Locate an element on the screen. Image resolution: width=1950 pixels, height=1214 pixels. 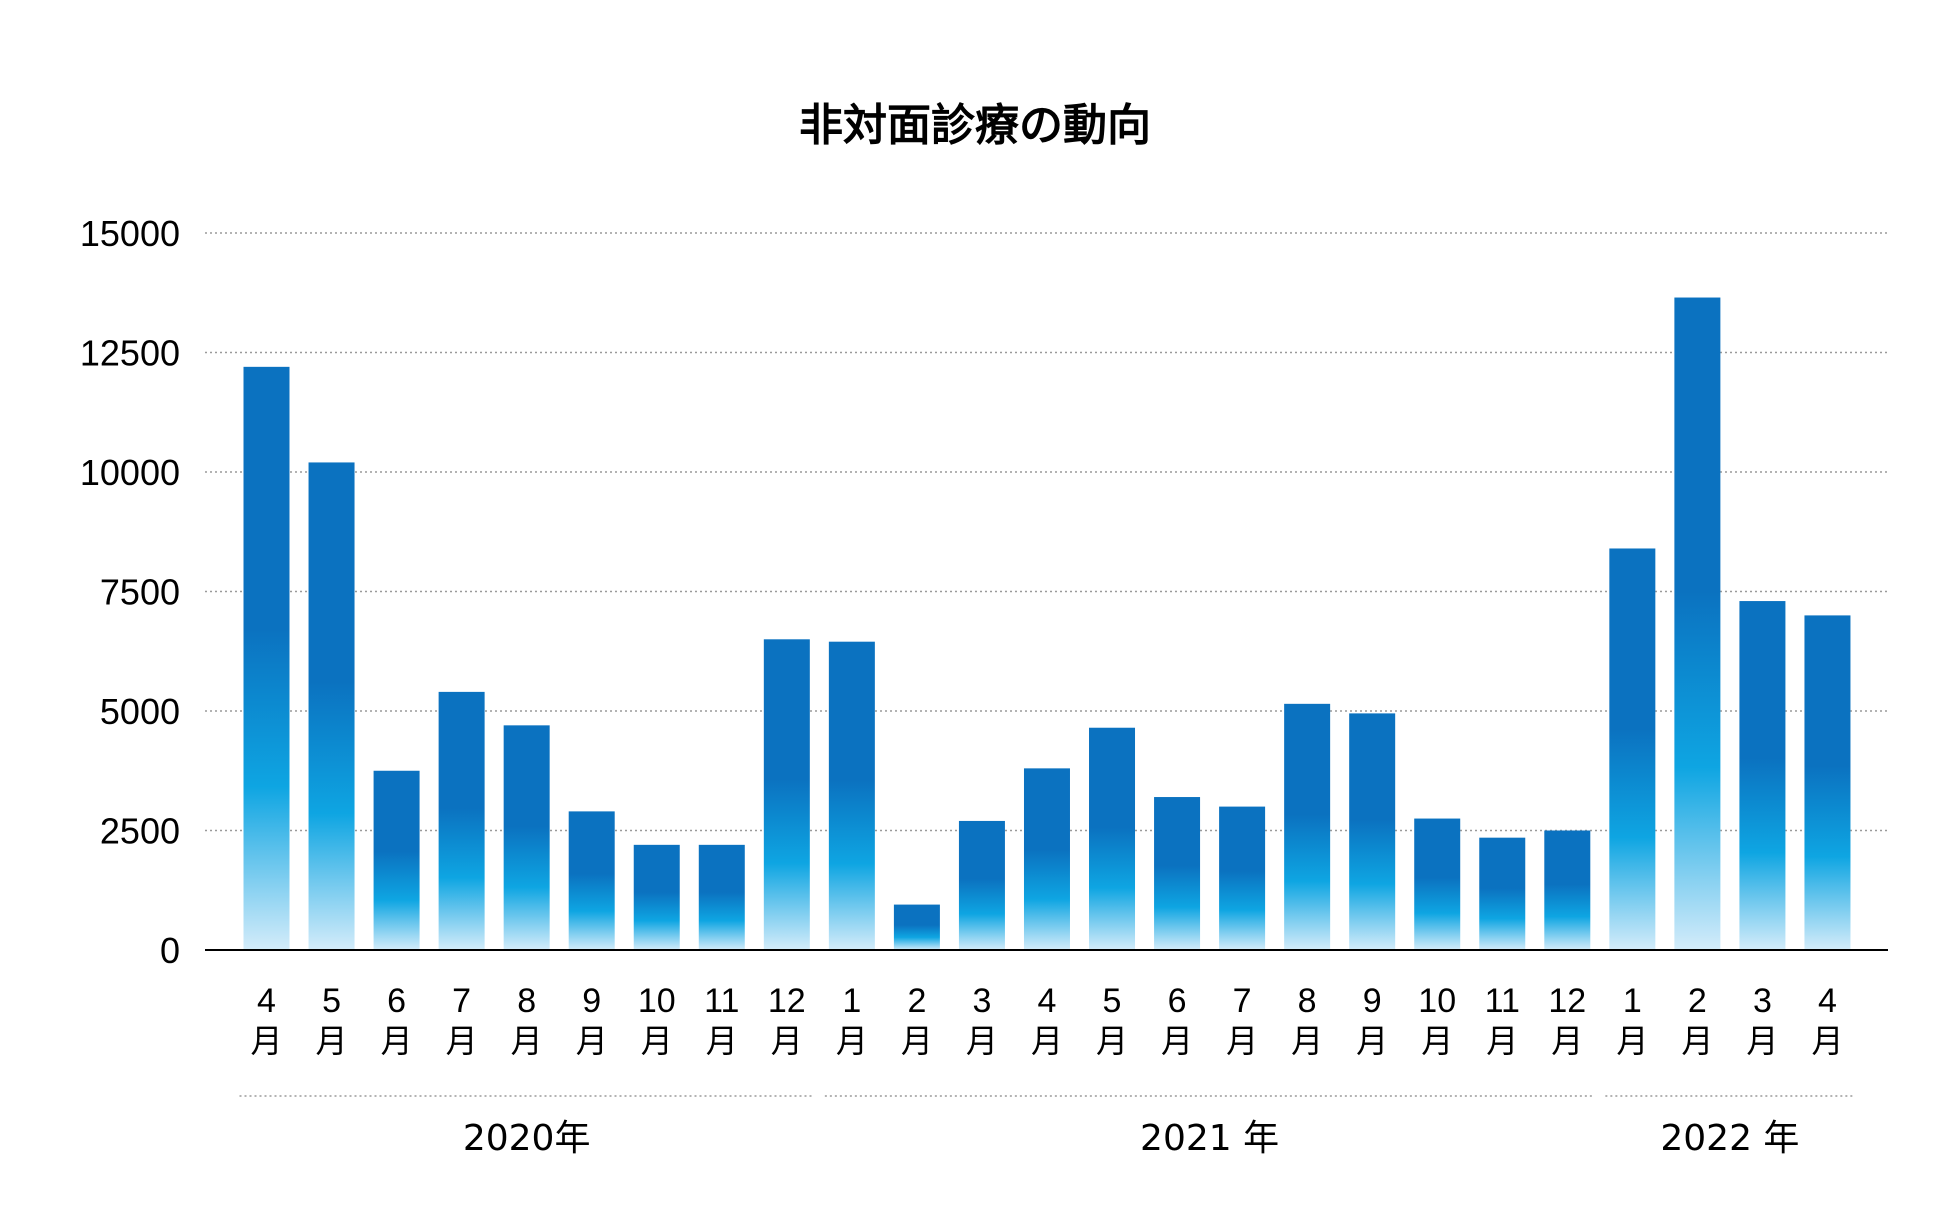
y-tick-label: 2500 is located at coordinates (140, 831).